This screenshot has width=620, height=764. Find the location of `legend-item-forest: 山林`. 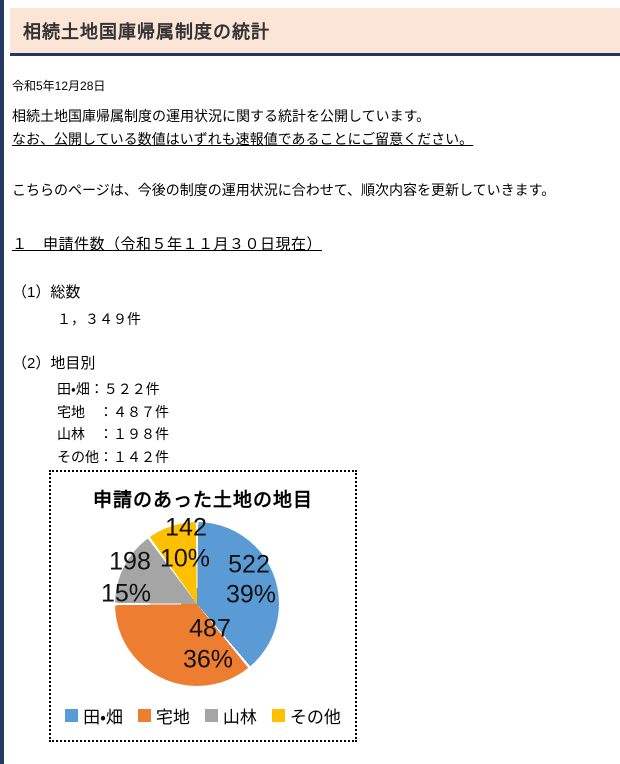

legend-item-forest: 山林 is located at coordinates (230, 715).